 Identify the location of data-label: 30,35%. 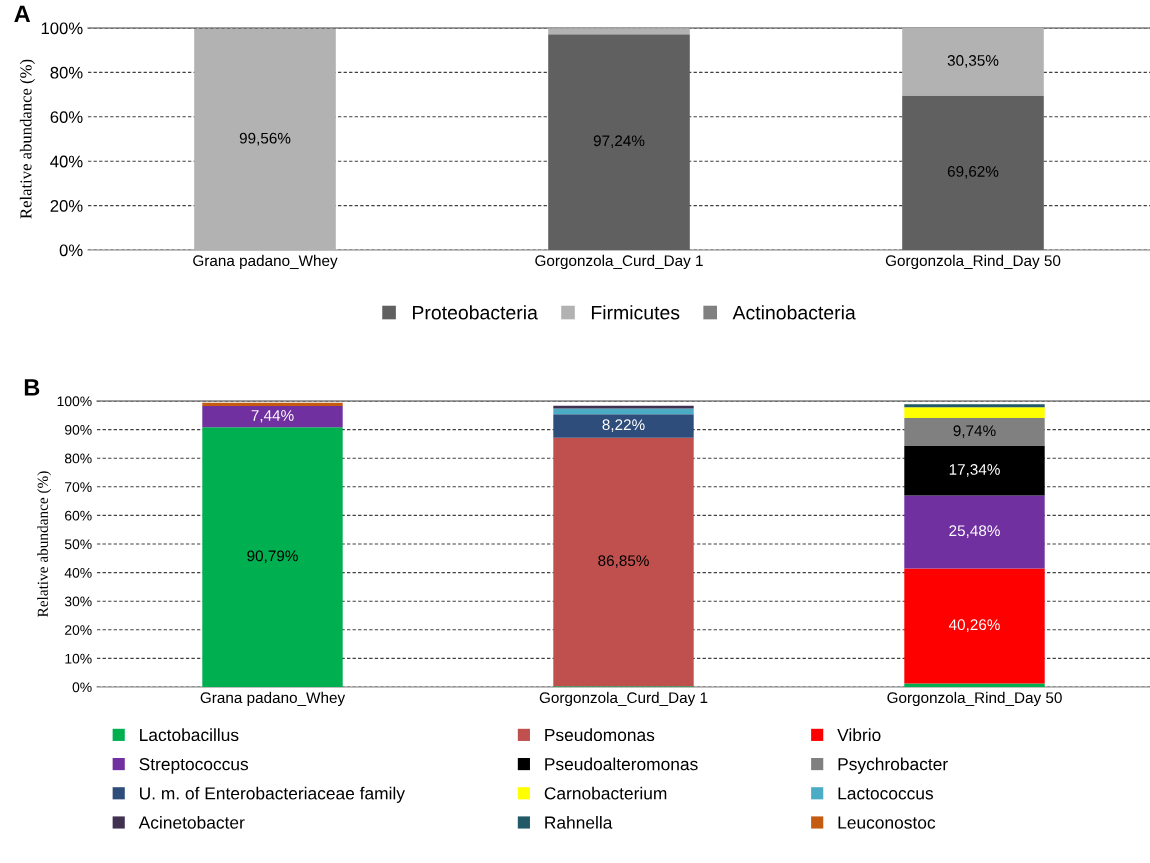
(973, 61).